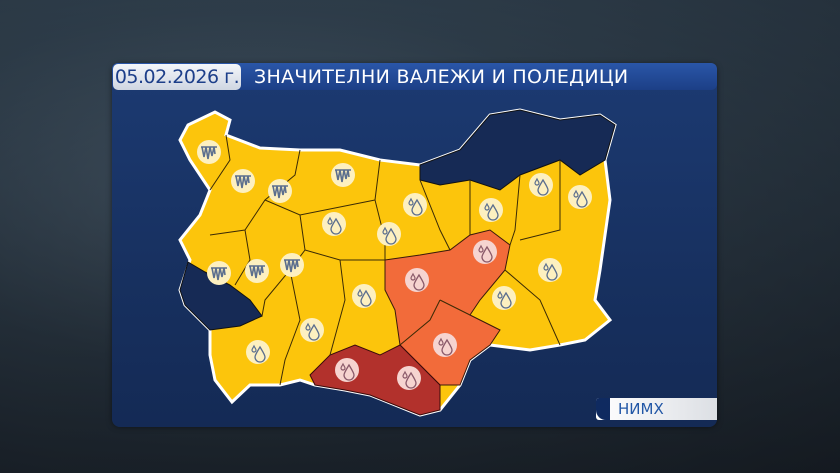 Image resolution: width=840 pixels, height=473 pixels. Describe the element at coordinates (441, 77) in the screenshot. I see `page-title: ЗНАЧИТЕЛНИ ВАЛЕЖИ И ПОЛЕДИЦИ` at that location.